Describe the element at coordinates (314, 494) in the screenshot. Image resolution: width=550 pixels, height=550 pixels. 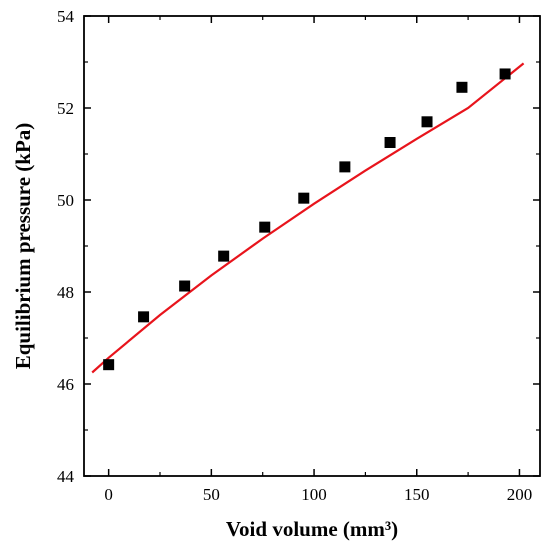
I see `x-tick-label: 100` at that location.